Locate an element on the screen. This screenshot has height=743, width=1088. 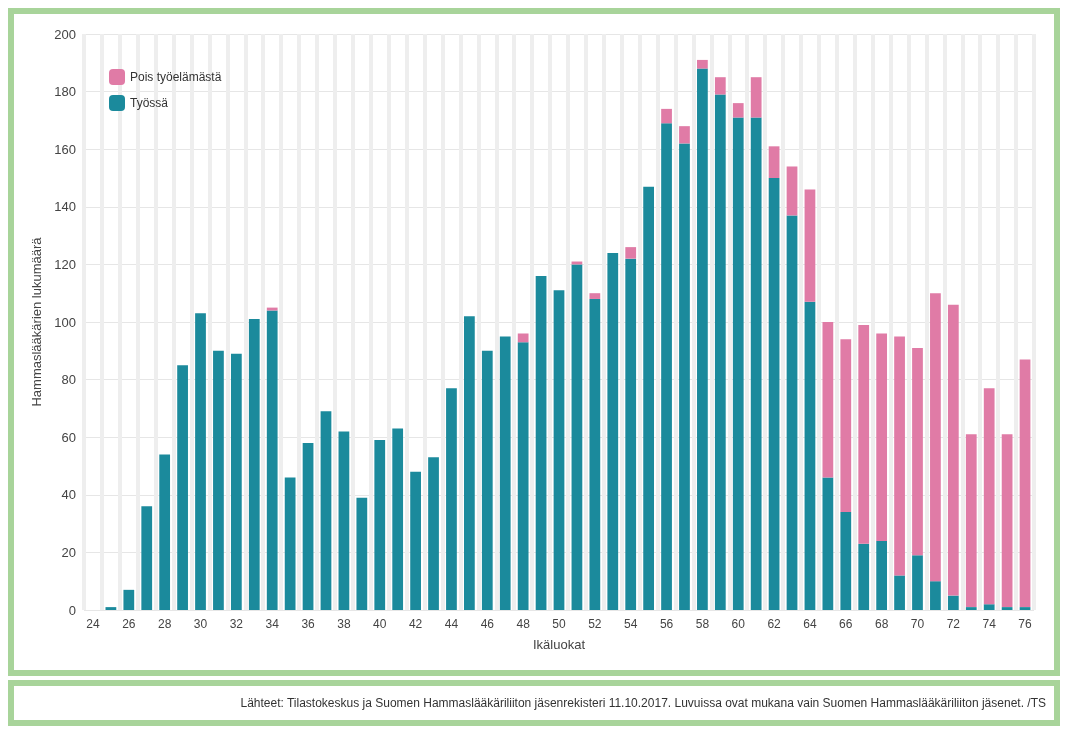
text: Lähteet: Tilastokeskus ja Suomen Hammaslääkäriliiton jäsenrekisteri 11.10.2017. Luvuissa ovat mukana vain Suomen Hammaslääkäriliiton jäsenet. /TS is located at coordinates (642, 703).